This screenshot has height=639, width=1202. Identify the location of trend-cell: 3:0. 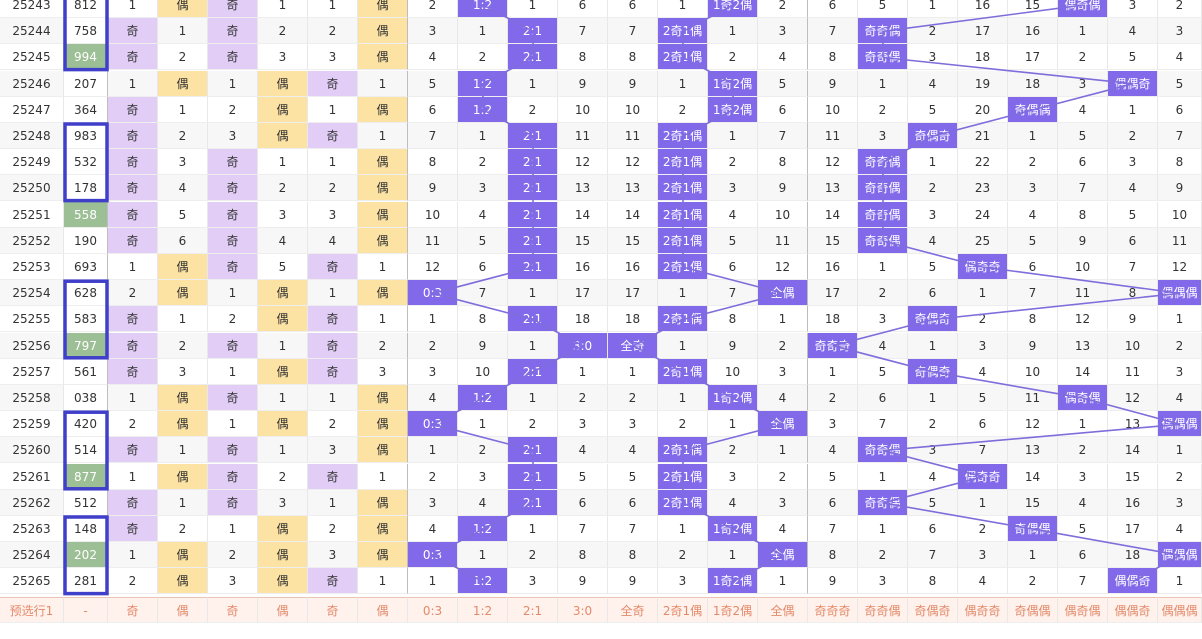
(583, 345).